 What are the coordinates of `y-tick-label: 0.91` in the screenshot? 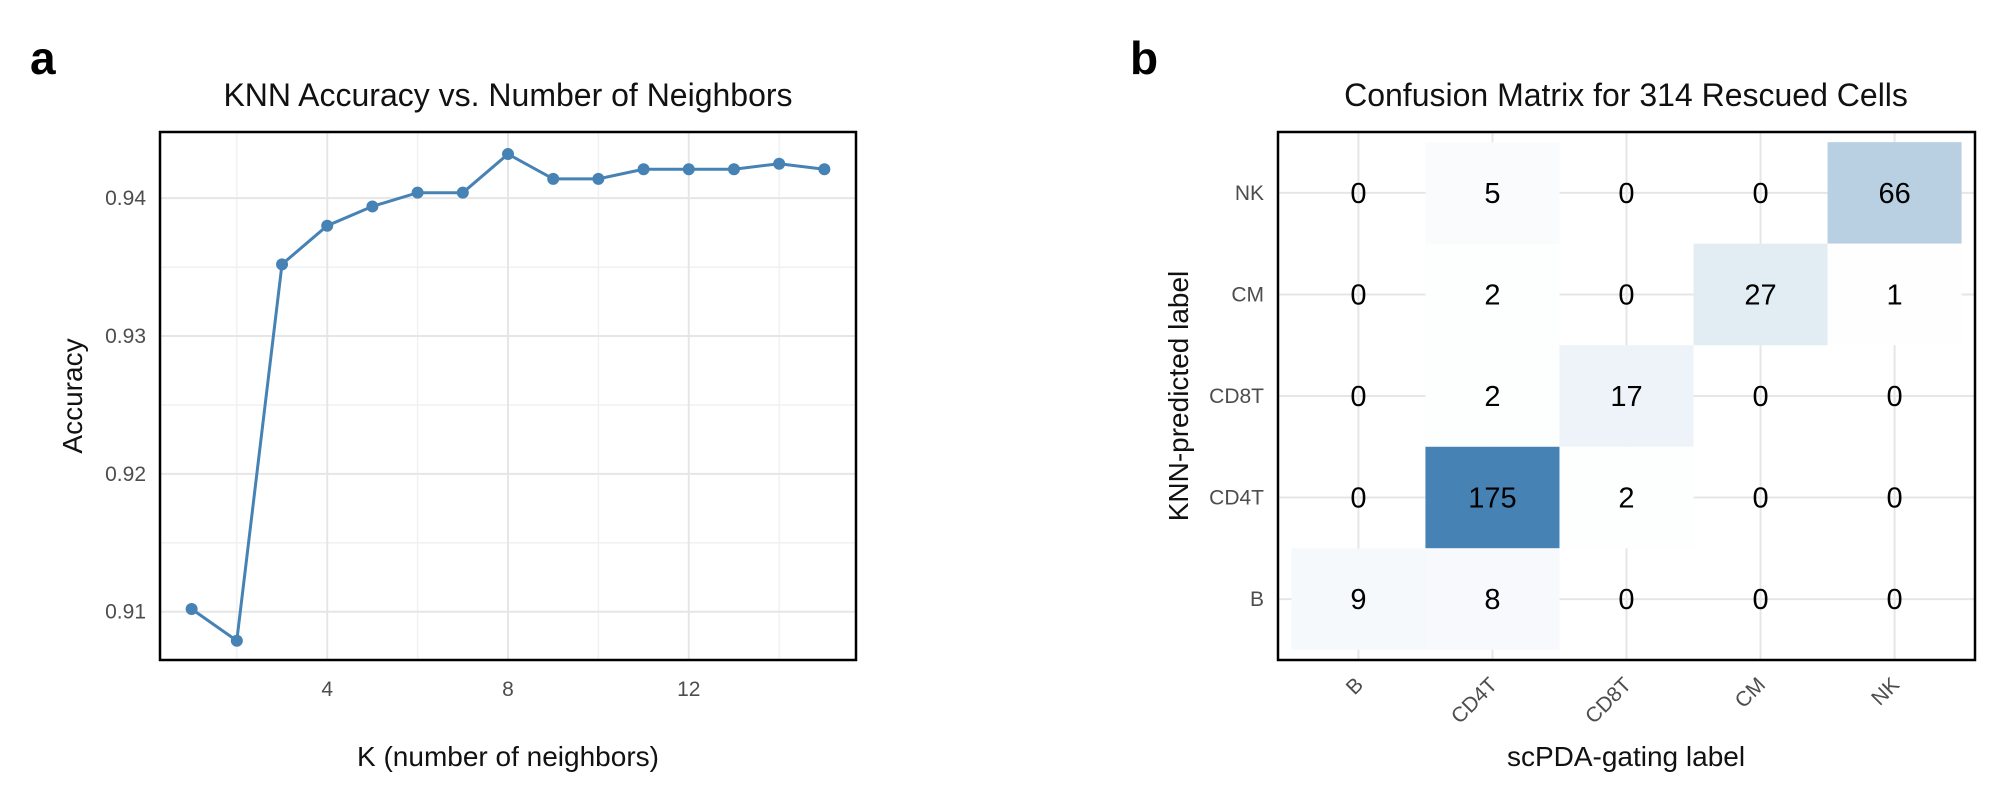 It's located at (125, 612).